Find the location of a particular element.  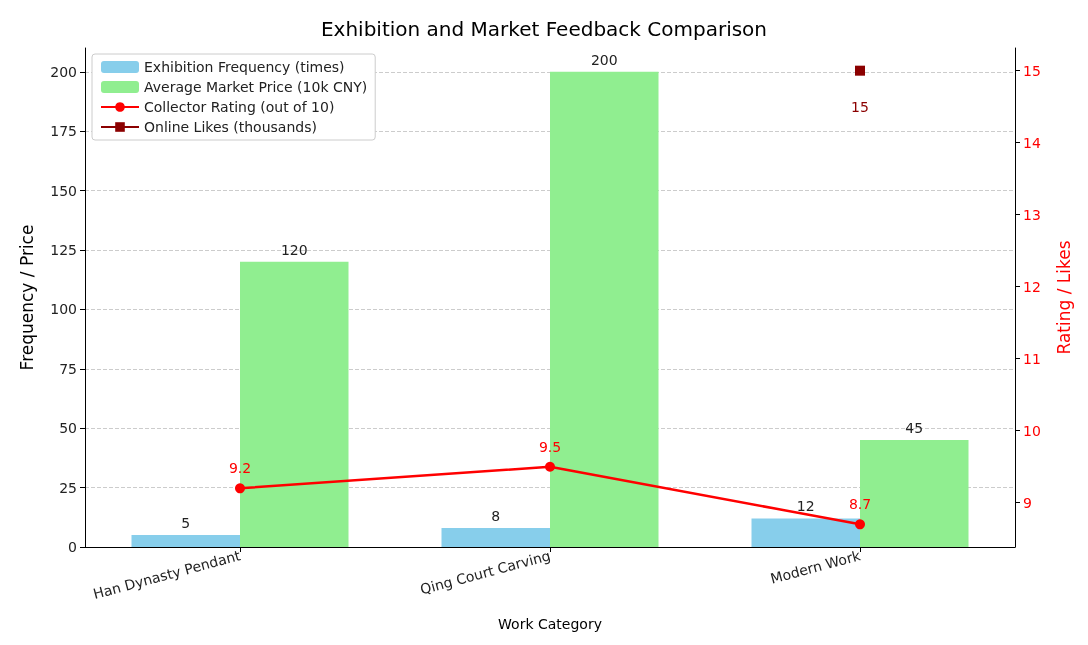

y2-axis-title: Rating / Likes is located at coordinates (1063, 297).